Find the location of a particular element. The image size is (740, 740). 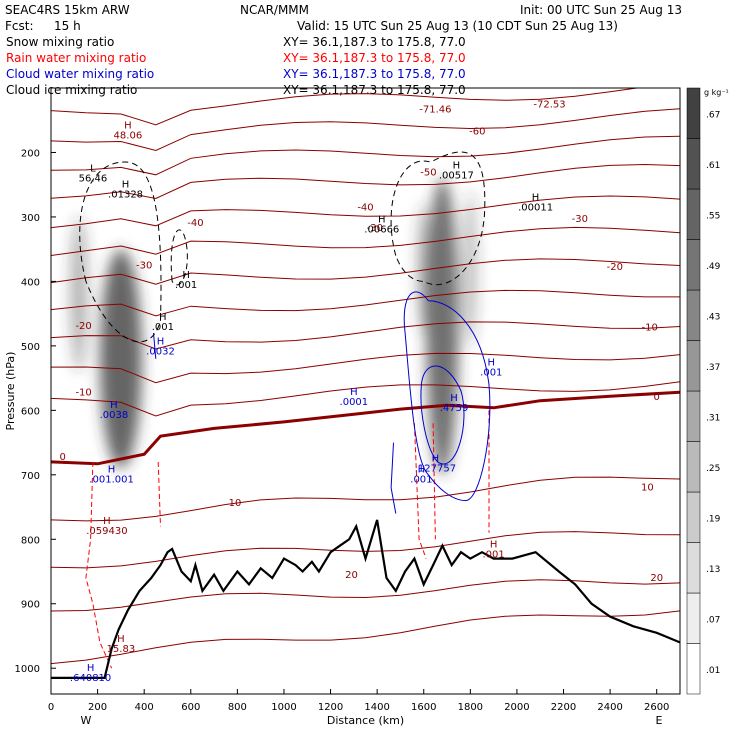

isotherm-label: -60 is located at coordinates (477, 131).